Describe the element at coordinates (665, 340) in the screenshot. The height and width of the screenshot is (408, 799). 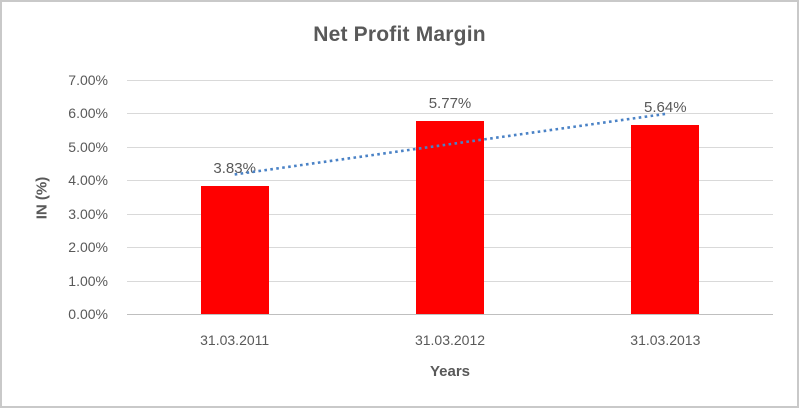
I see `x-tick-label: 31.03.2013` at that location.